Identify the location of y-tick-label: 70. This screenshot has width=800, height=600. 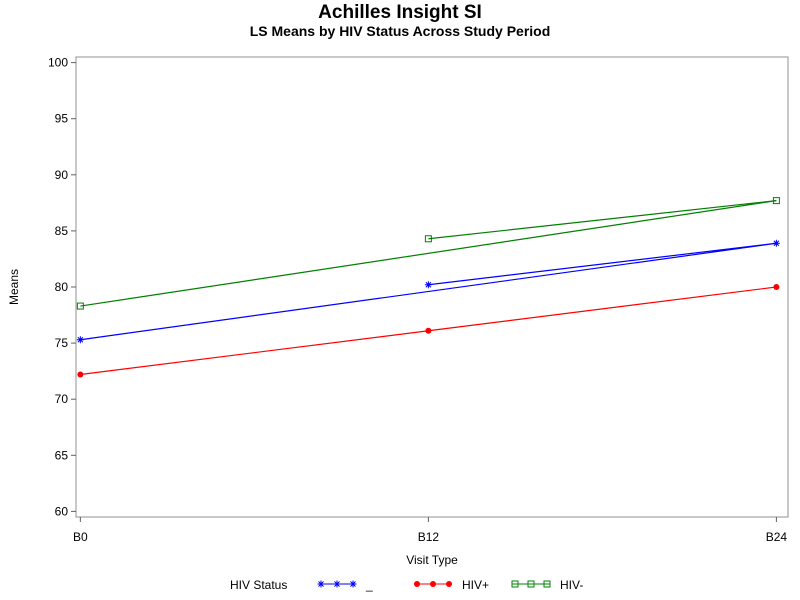
(62, 399).